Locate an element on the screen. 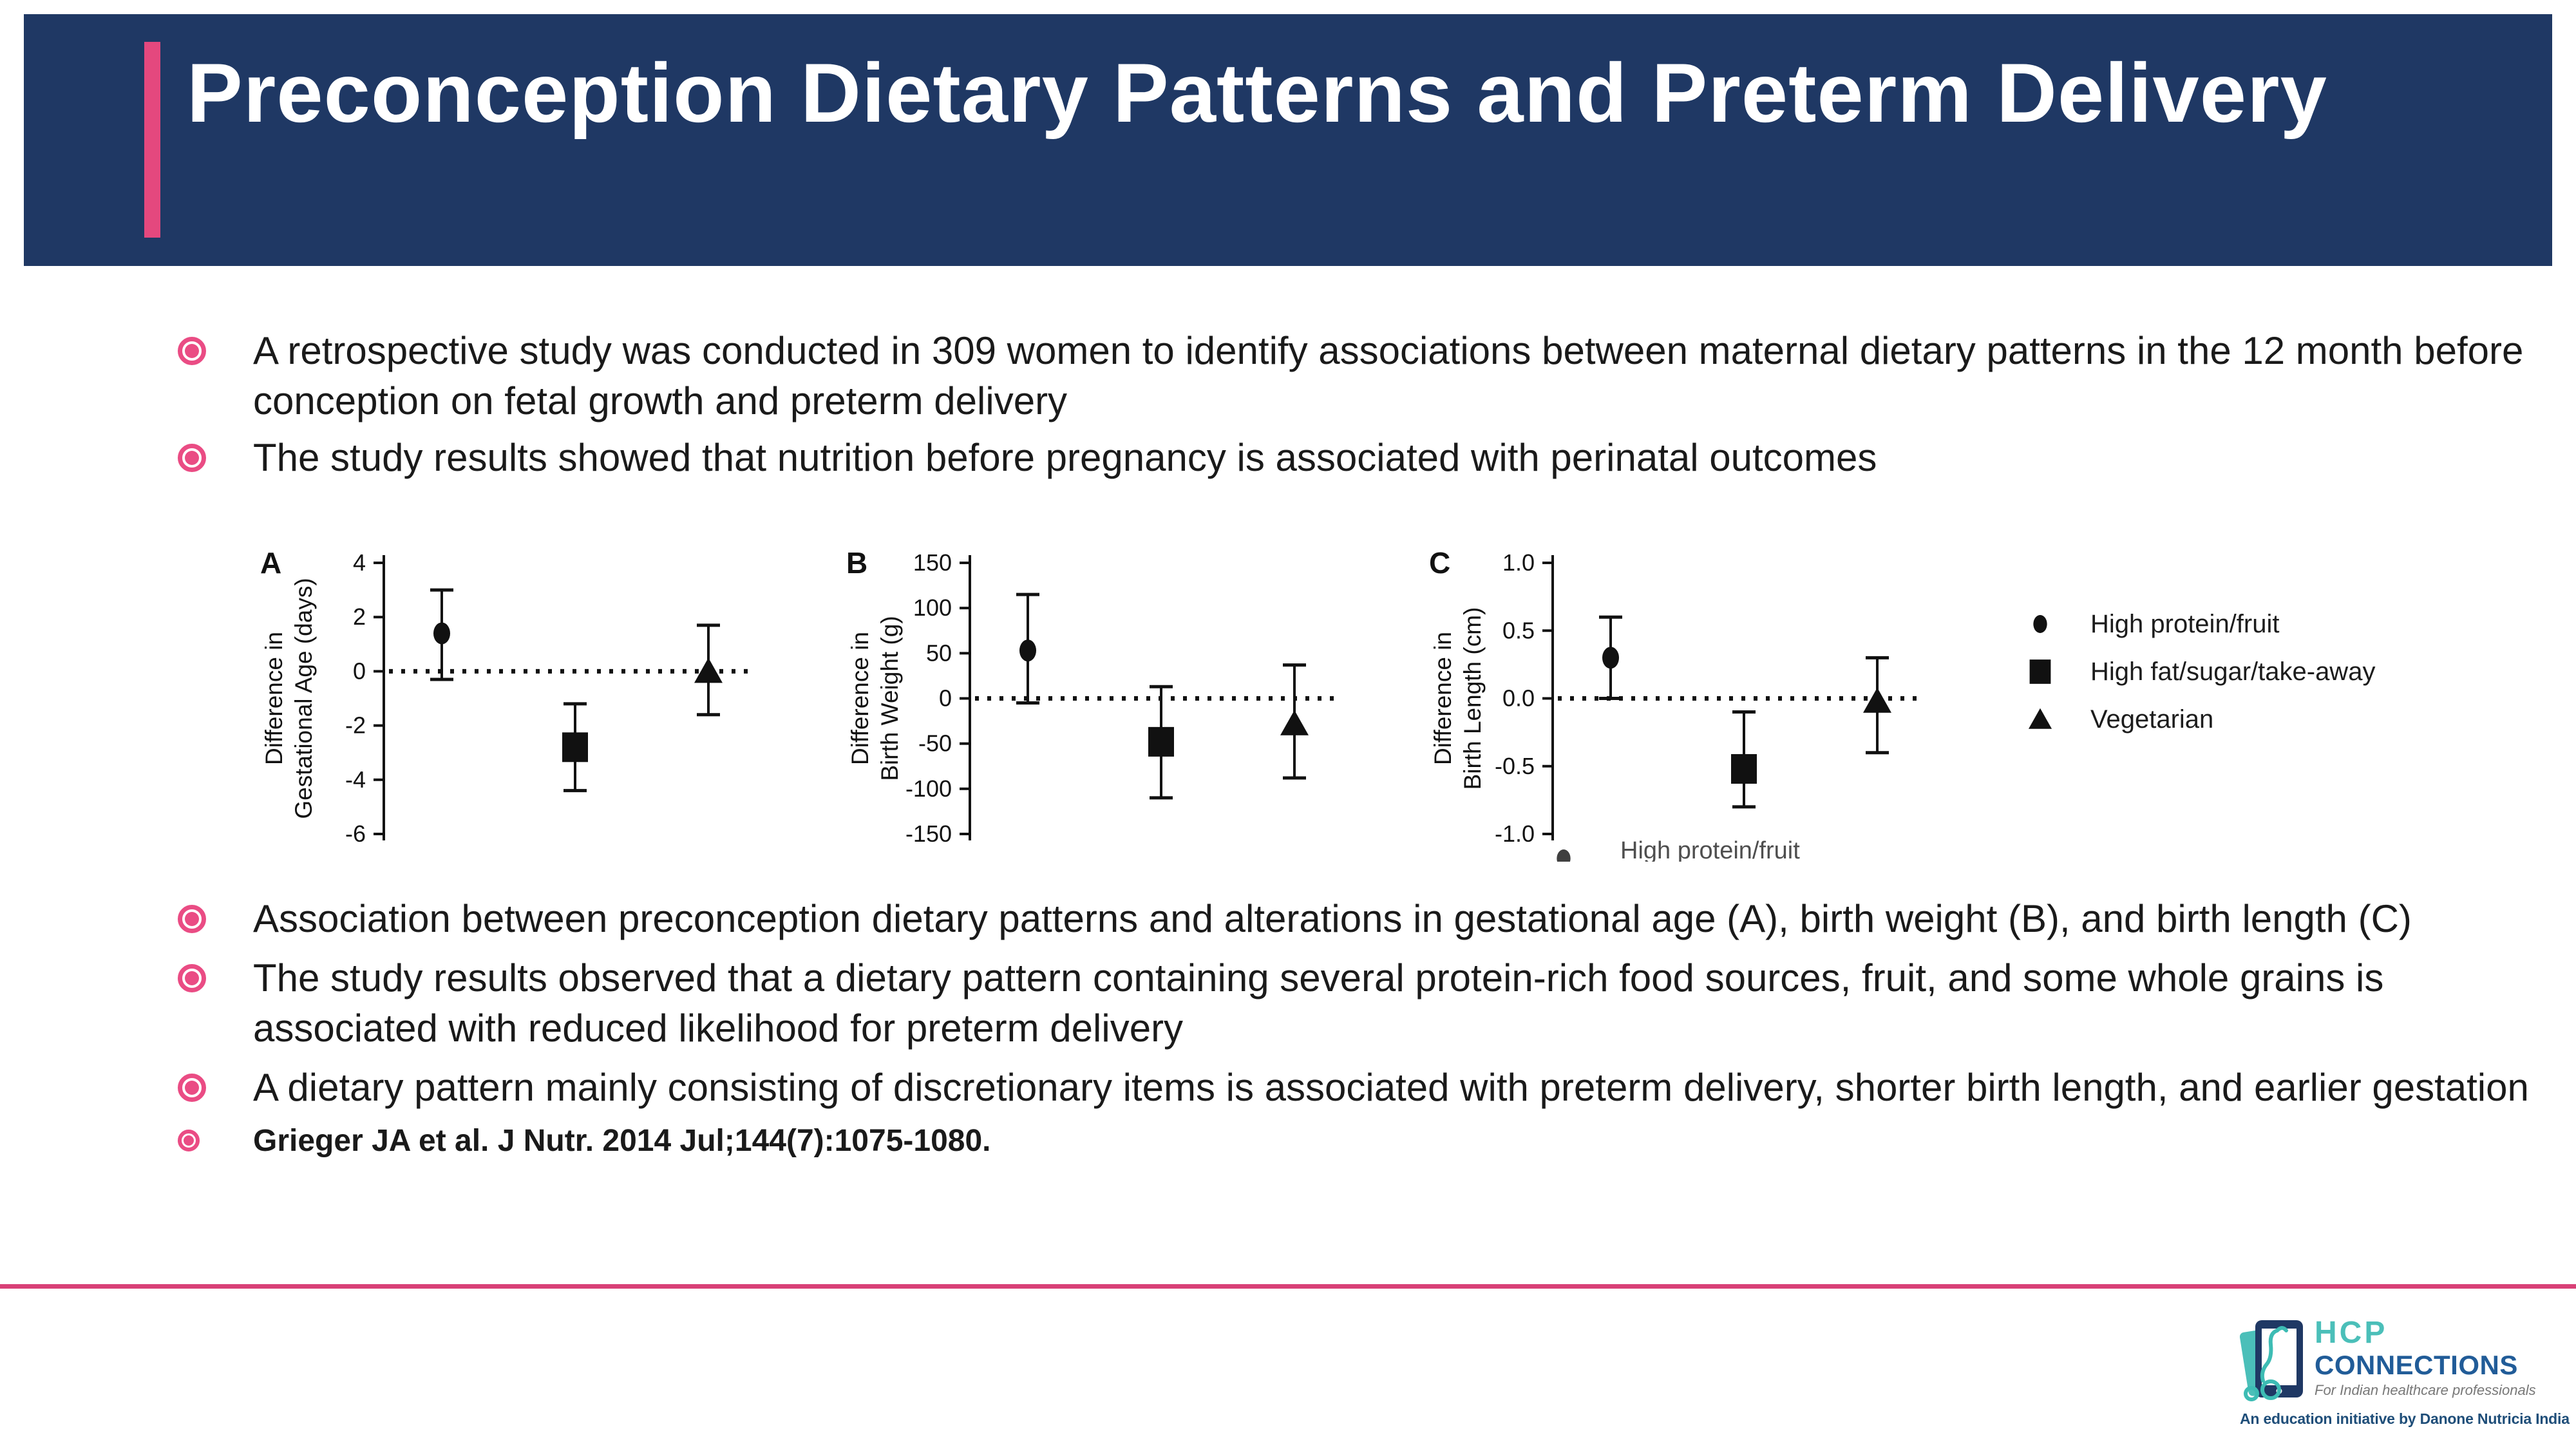 This screenshot has width=2576, height=1449. y-tick-label: -2 is located at coordinates (355, 725).